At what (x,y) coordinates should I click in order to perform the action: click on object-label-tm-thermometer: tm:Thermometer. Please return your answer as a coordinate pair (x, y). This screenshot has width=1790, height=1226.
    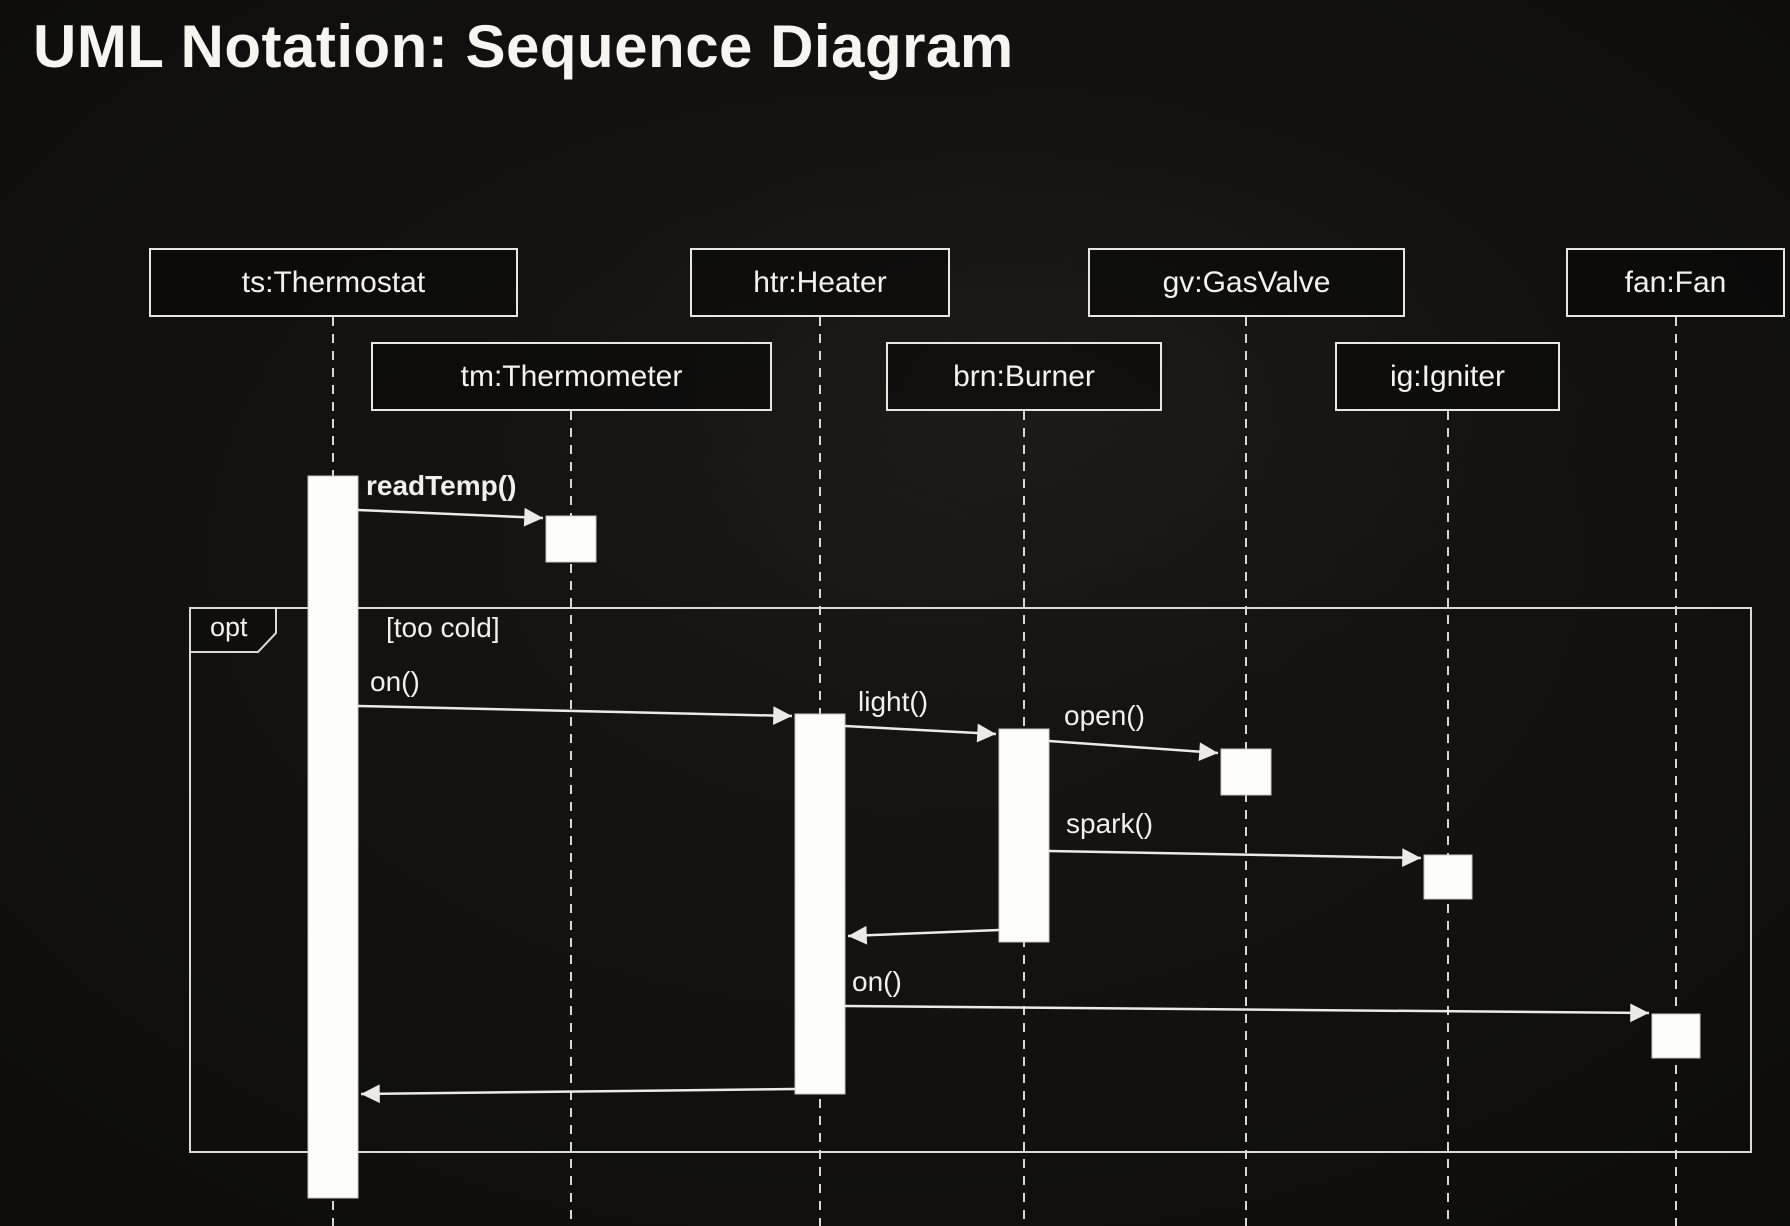
    Looking at the image, I should click on (571, 376).